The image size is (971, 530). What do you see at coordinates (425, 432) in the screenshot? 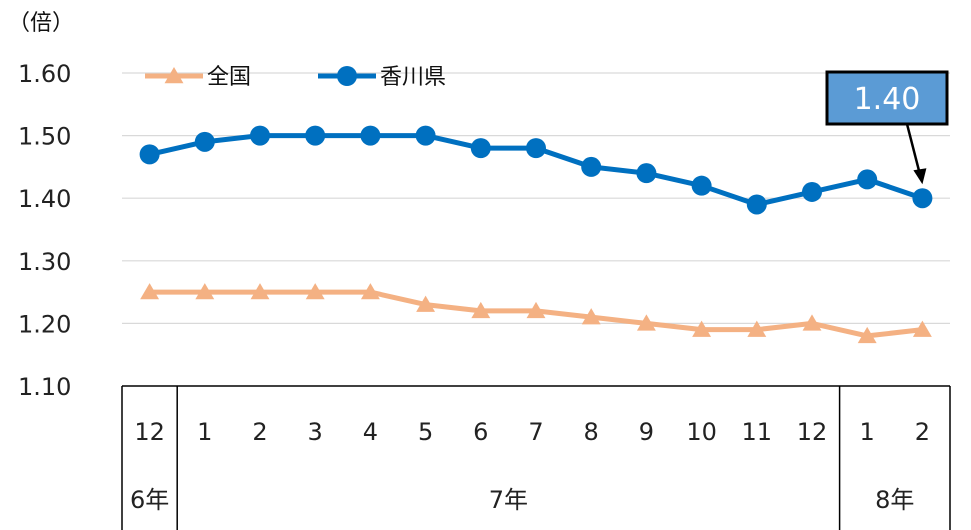
I see `month-label: 5` at bounding box center [425, 432].